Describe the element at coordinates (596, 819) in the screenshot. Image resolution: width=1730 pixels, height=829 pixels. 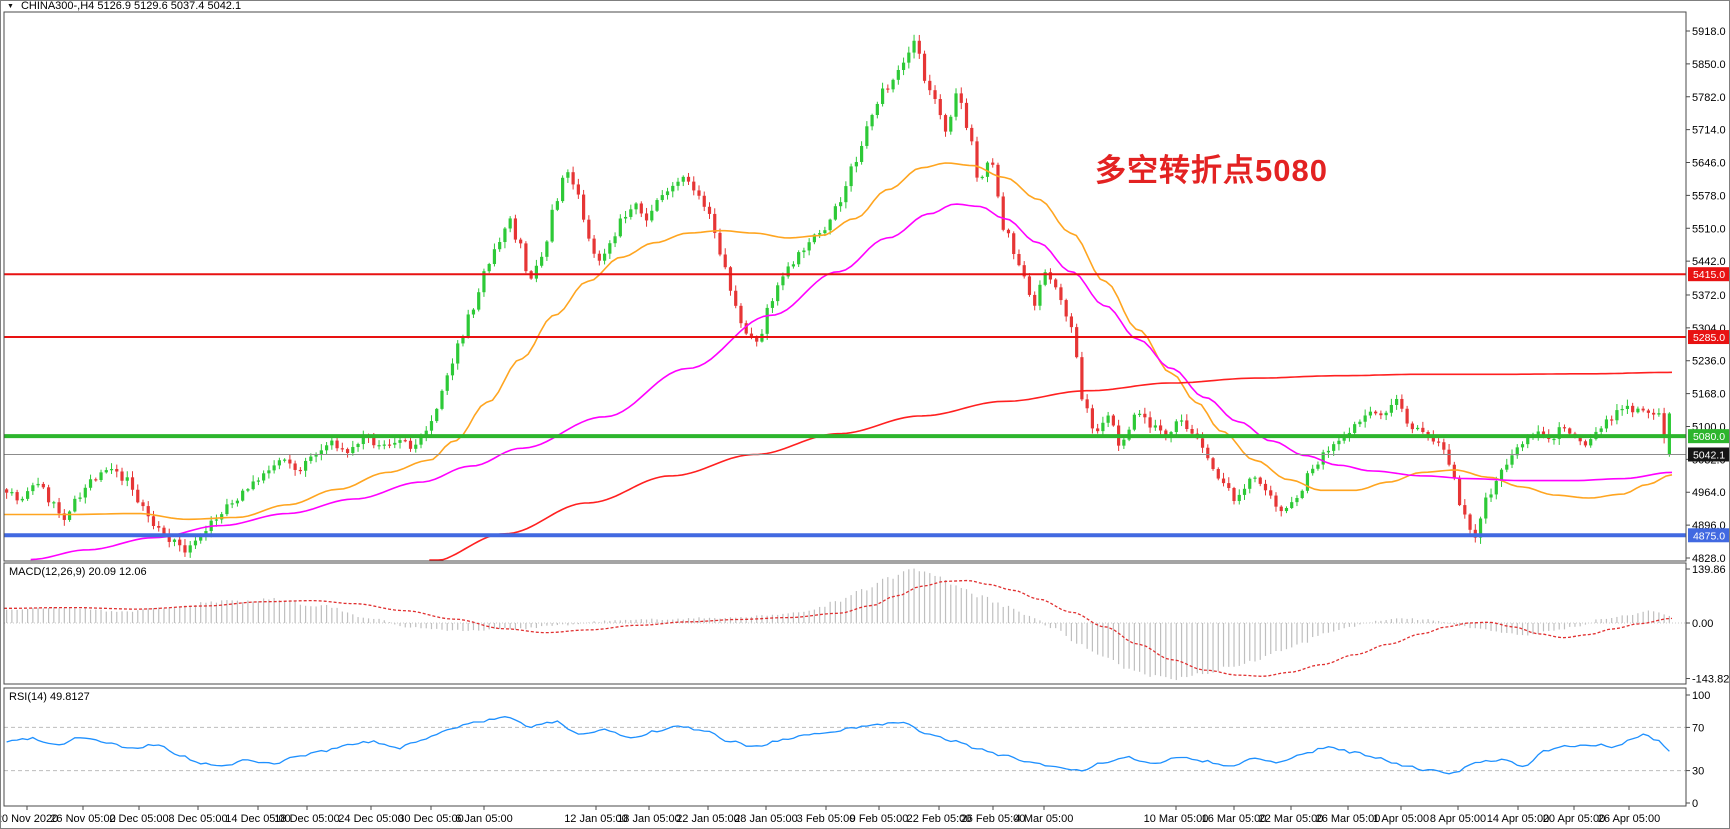
I see `time-axis-label: 12 Jan 05:00` at that location.